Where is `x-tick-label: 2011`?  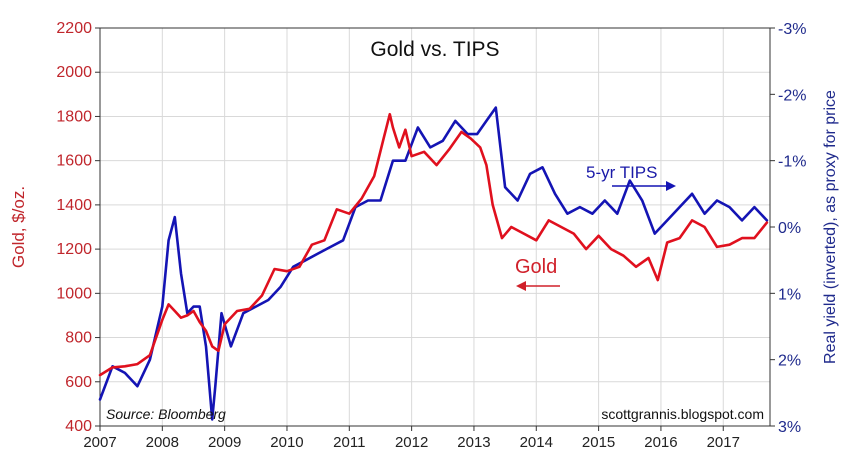
x-tick-label: 2011 is located at coordinates (349, 442).